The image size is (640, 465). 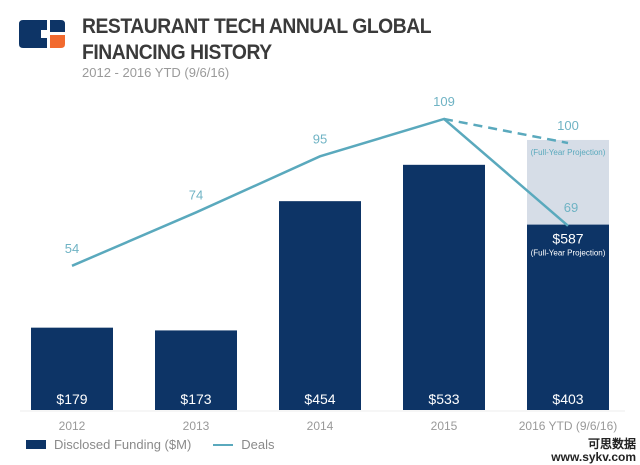 What do you see at coordinates (444, 101) in the screenshot?
I see `deals-label: 109` at bounding box center [444, 101].